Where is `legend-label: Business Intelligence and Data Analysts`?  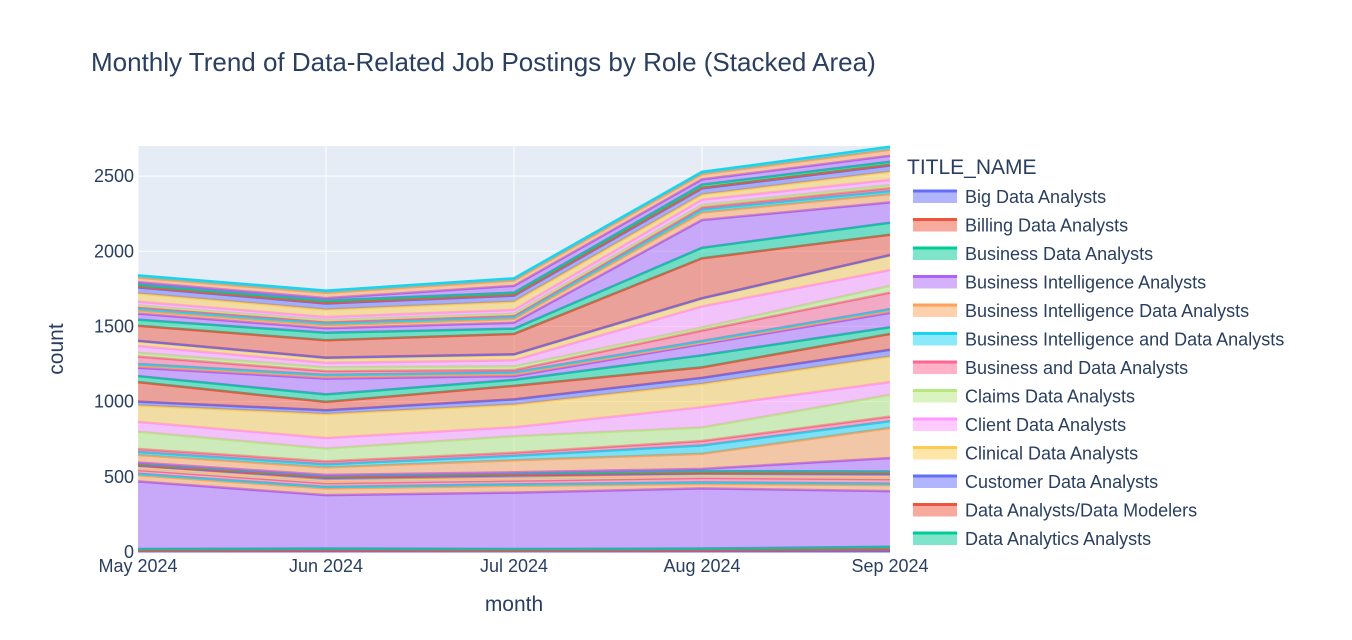 legend-label: Business Intelligence and Data Analysts is located at coordinates (1124, 340).